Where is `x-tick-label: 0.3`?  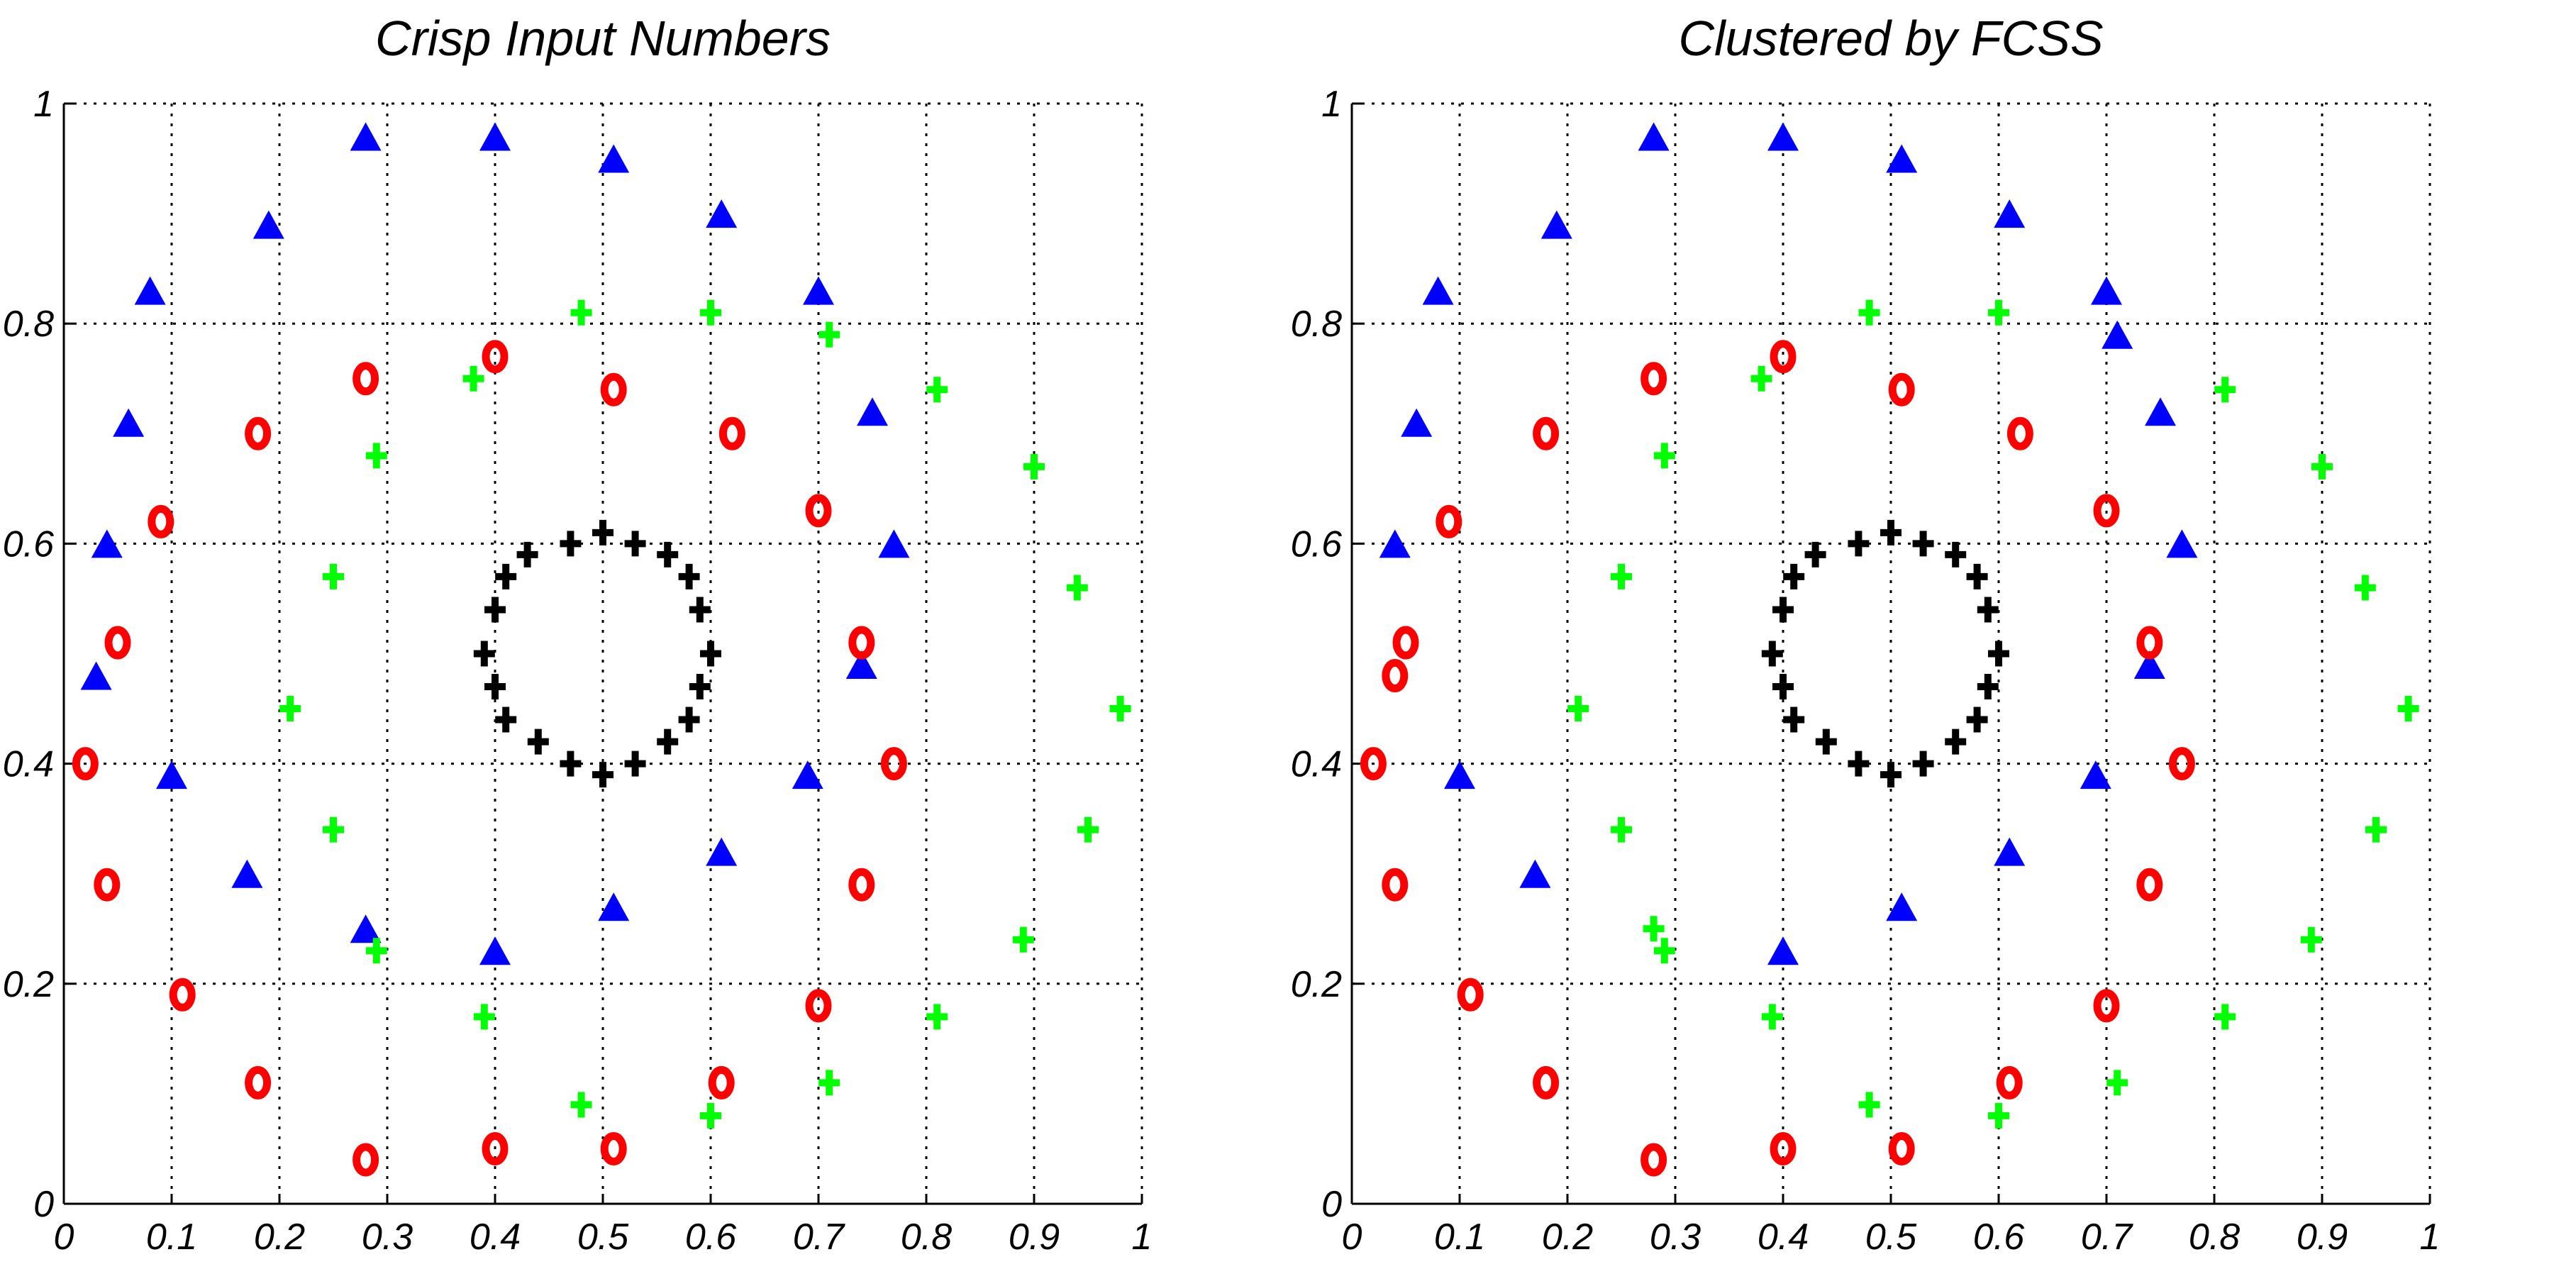
x-tick-label: 0.3 is located at coordinates (388, 1237).